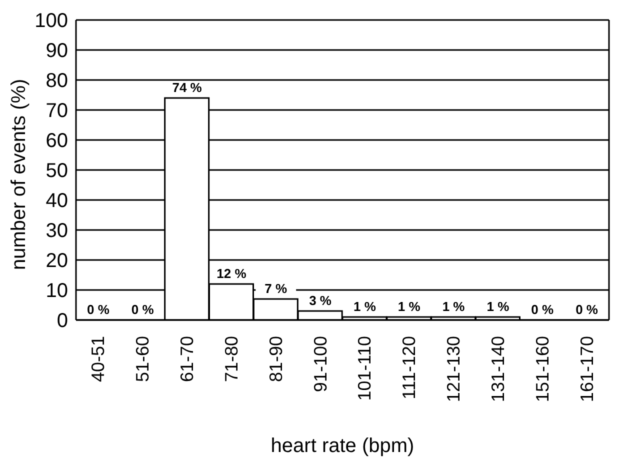 The height and width of the screenshot is (468, 623). I want to click on x-tick-label: 71-80, so click(231, 359).